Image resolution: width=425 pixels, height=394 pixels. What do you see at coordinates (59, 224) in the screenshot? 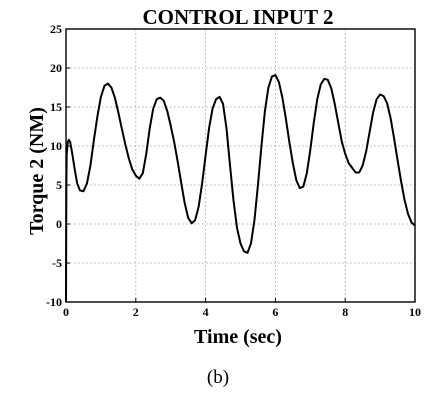
I see `y-tick-label: 0` at bounding box center [59, 224].